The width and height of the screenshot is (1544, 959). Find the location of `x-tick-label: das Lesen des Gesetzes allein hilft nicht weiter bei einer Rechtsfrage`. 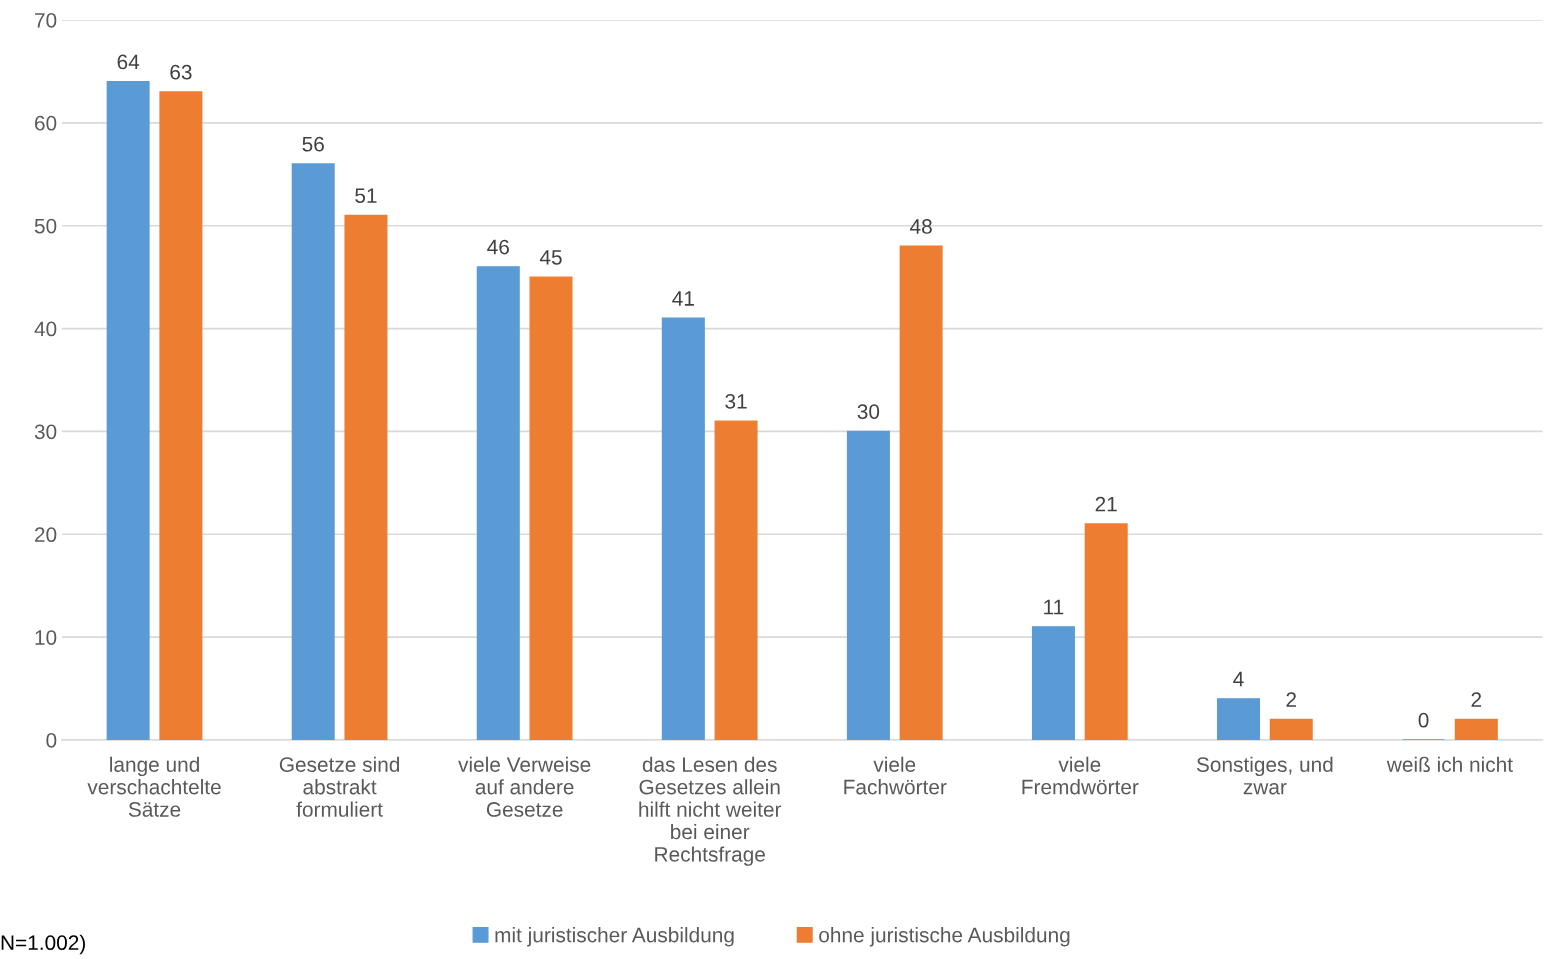

x-tick-label: das Lesen des Gesetzes allein hilft nicht weiter bei einer Rechtsfrage is located at coordinates (710, 811).